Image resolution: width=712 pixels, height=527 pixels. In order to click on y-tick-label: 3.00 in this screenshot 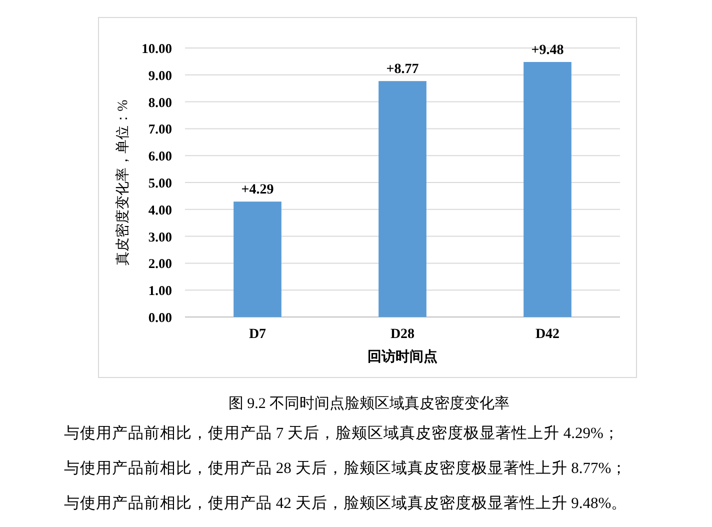, I will do `click(160, 236)`.